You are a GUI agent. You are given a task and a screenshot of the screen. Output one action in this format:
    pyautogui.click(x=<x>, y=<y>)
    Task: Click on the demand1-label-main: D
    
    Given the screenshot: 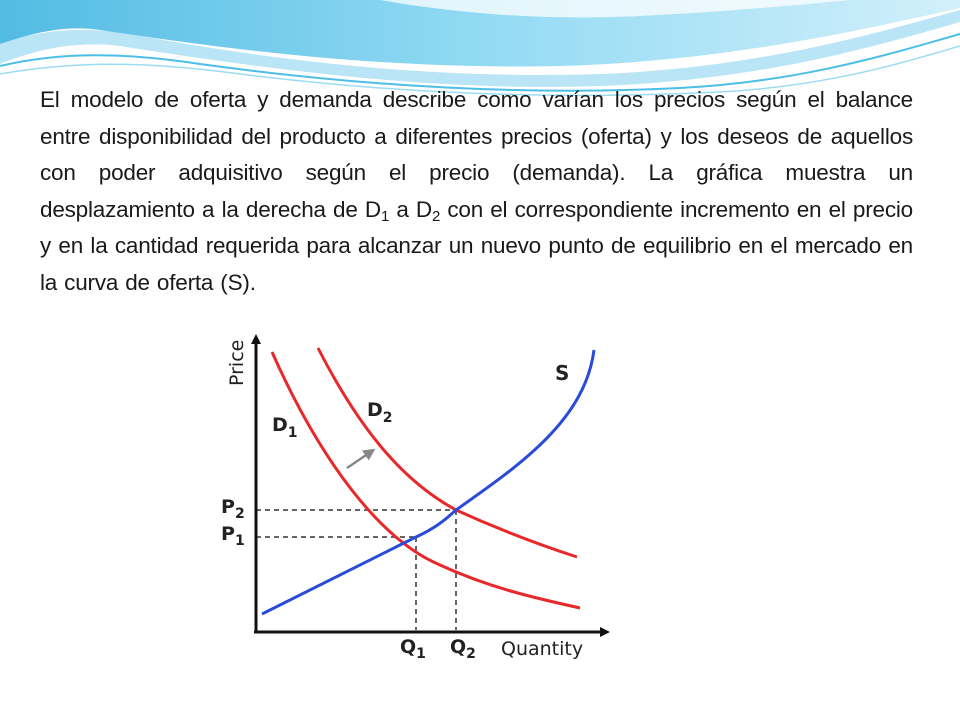 What is the action you would take?
    pyautogui.click(x=280, y=425)
    